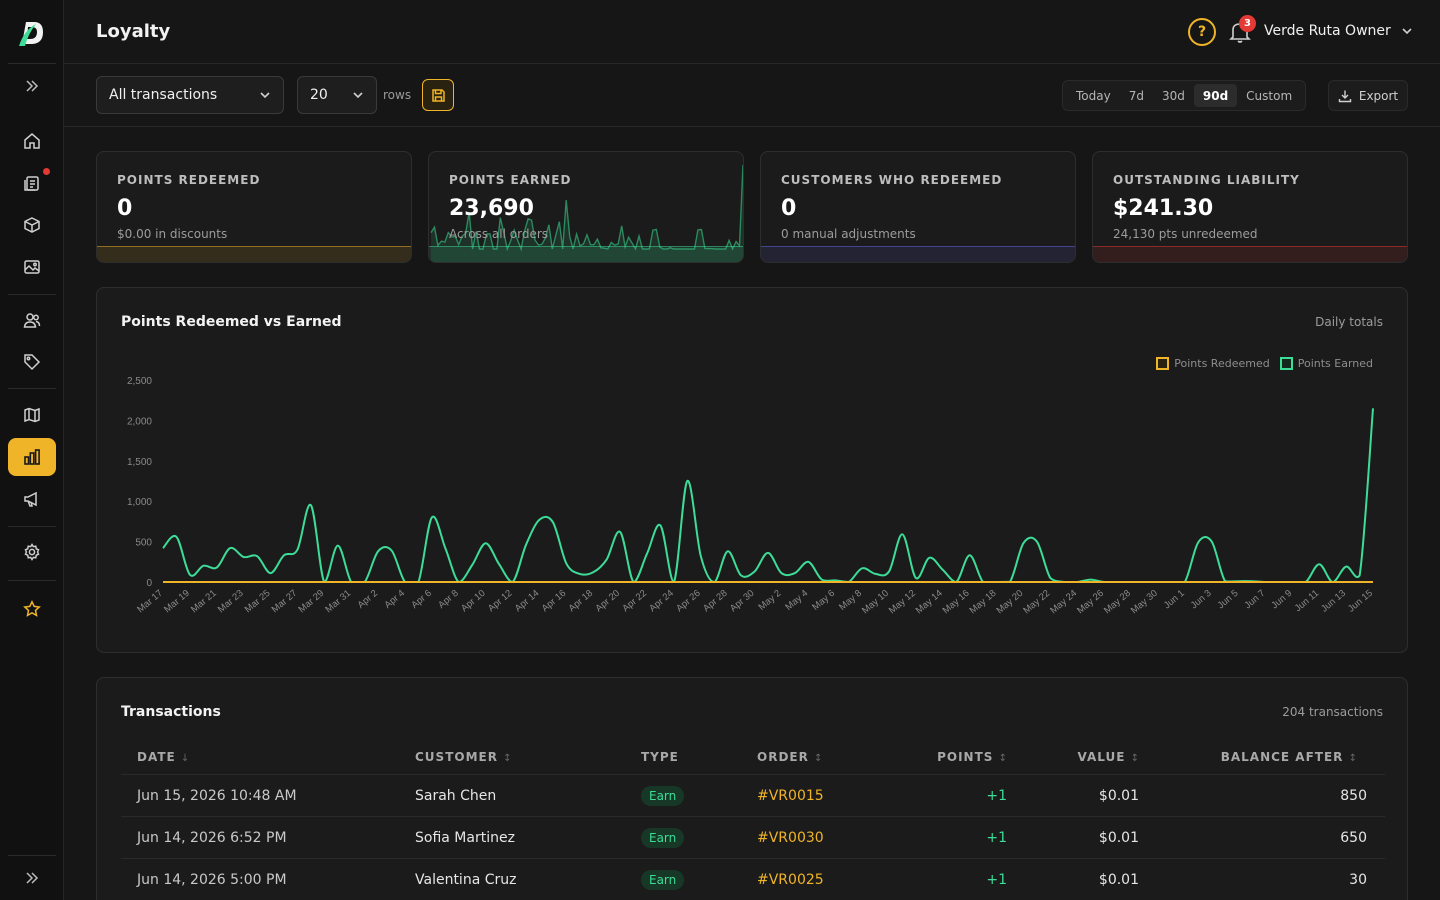 The height and width of the screenshot is (900, 1440). What do you see at coordinates (608, 601) in the screenshot?
I see `x-tick-label: Apr 20` at bounding box center [608, 601].